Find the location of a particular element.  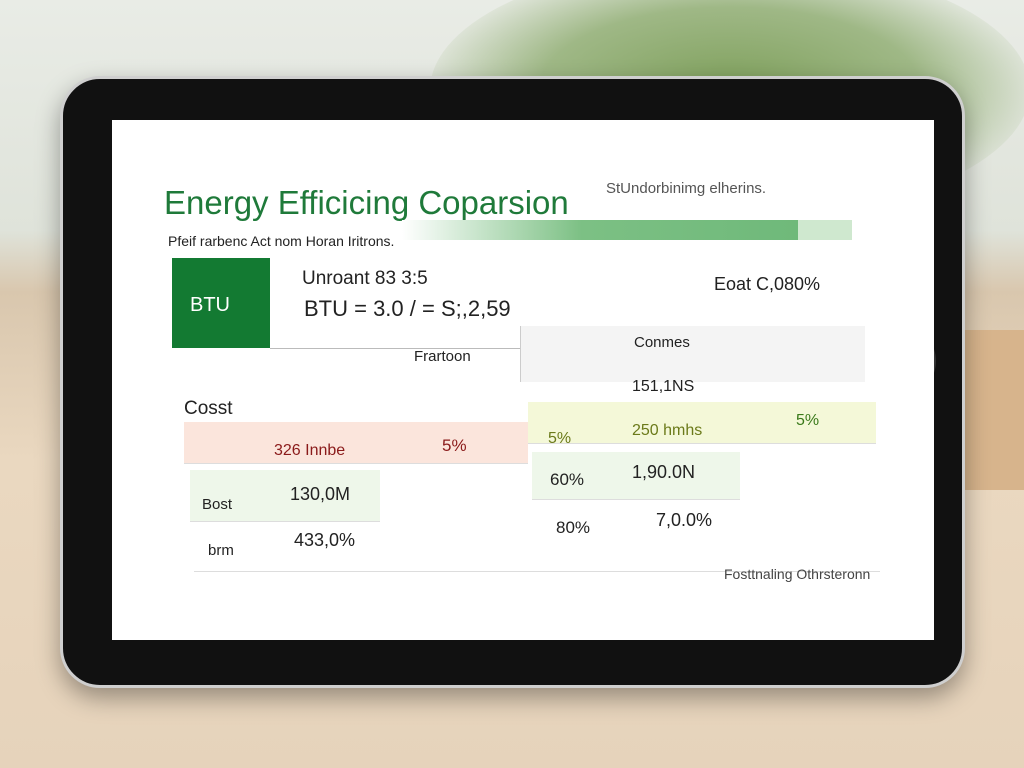

summary-line: BTU = 3.0 / = S;,2,59 is located at coordinates (407, 308).